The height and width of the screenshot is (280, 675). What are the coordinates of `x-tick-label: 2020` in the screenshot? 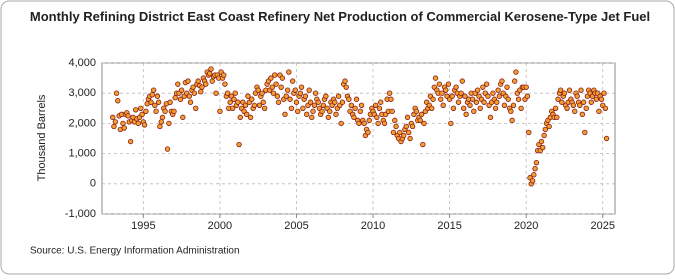 It's located at (526, 226).